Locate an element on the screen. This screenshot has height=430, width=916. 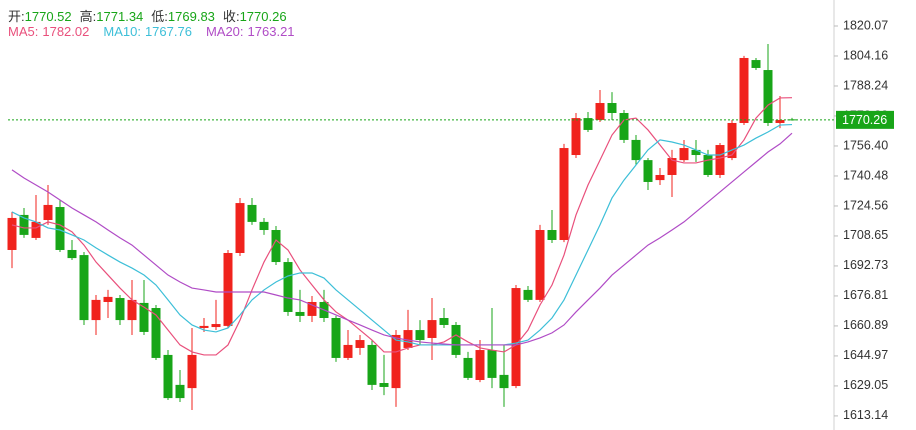
ohlc-value: 1770.52 is located at coordinates (48, 16).